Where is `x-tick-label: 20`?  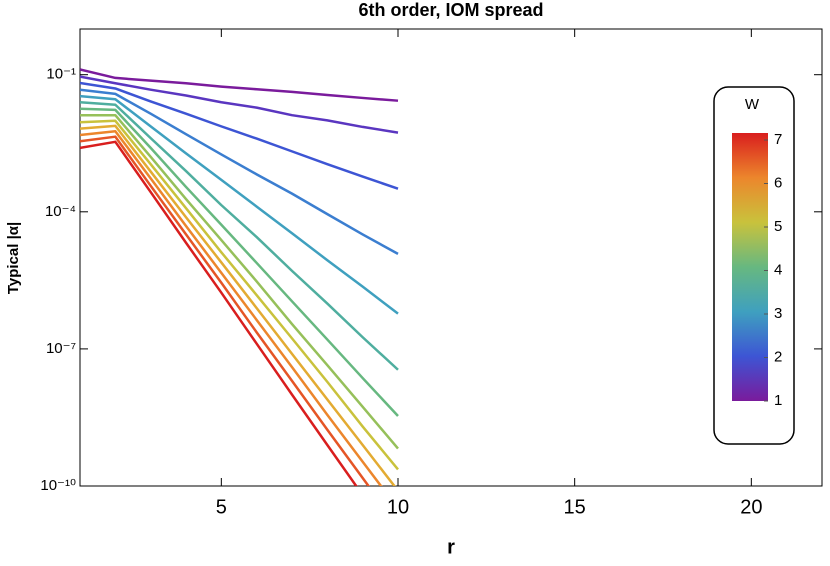
x-tick-label: 20 is located at coordinates (751, 507).